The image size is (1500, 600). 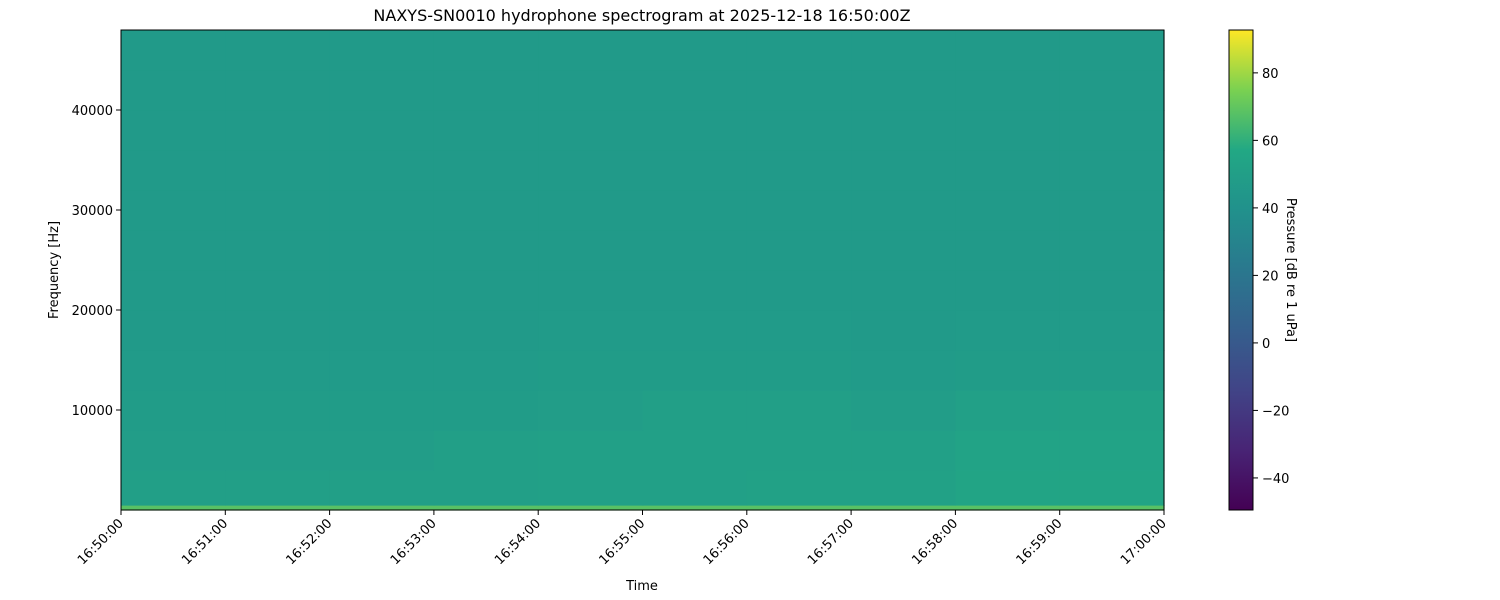 What do you see at coordinates (935, 542) in the screenshot?
I see `x-tick-label: 16:58:00` at bounding box center [935, 542].